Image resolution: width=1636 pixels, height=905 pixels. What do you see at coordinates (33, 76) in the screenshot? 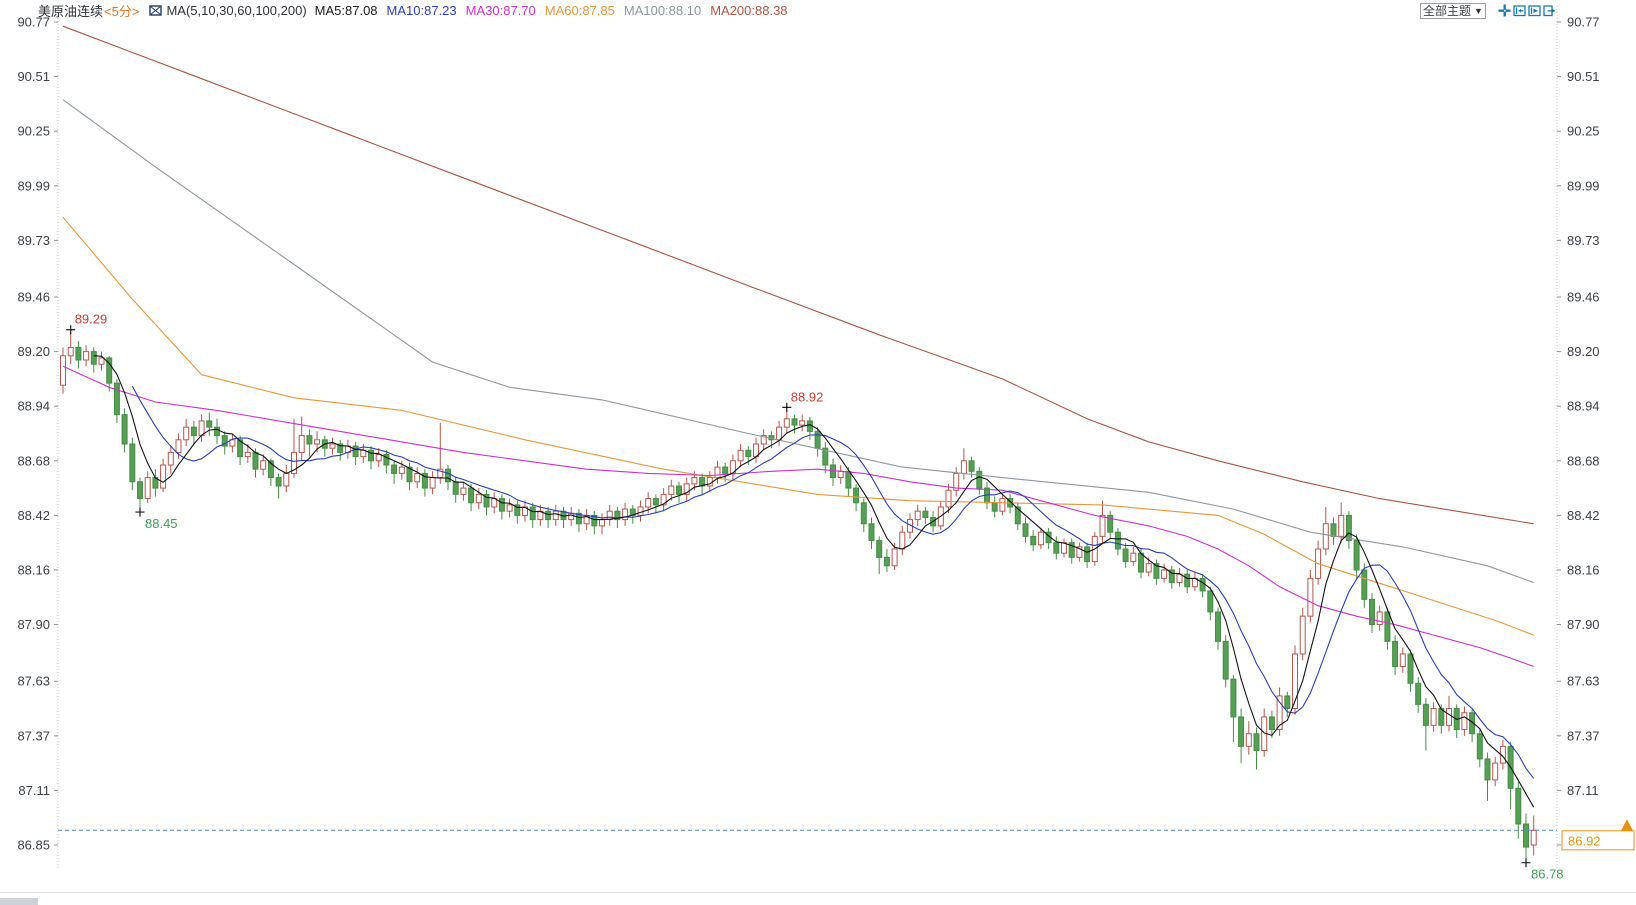
I see `price-axis-label-left: 90.51` at bounding box center [33, 76].